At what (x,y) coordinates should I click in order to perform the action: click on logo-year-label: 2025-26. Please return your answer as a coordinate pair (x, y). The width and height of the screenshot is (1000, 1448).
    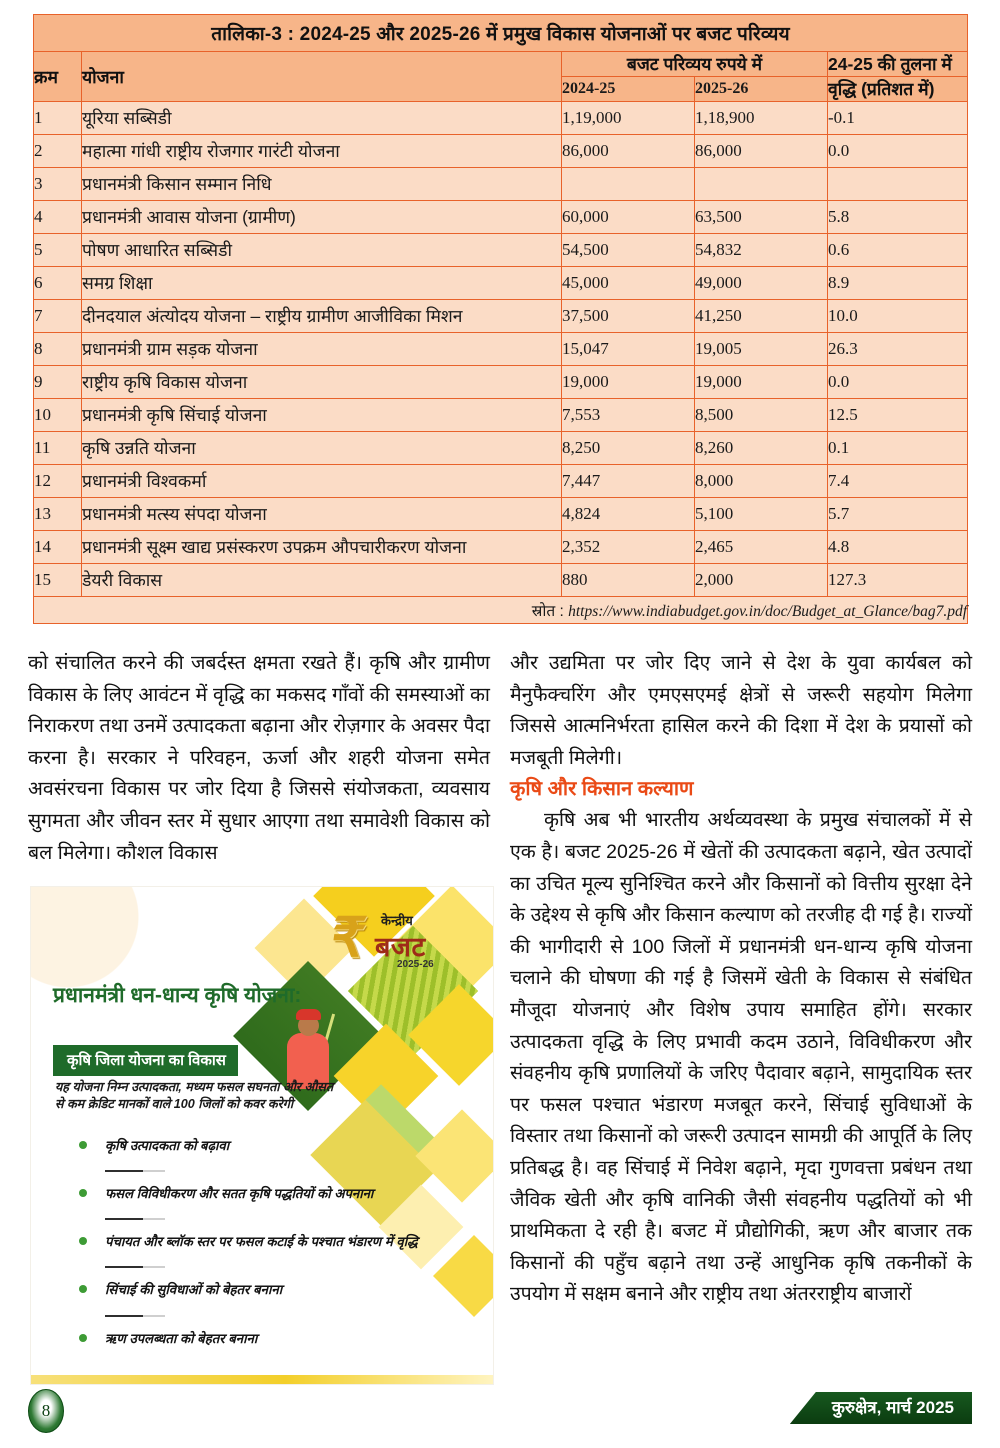
    Looking at the image, I should click on (415, 964).